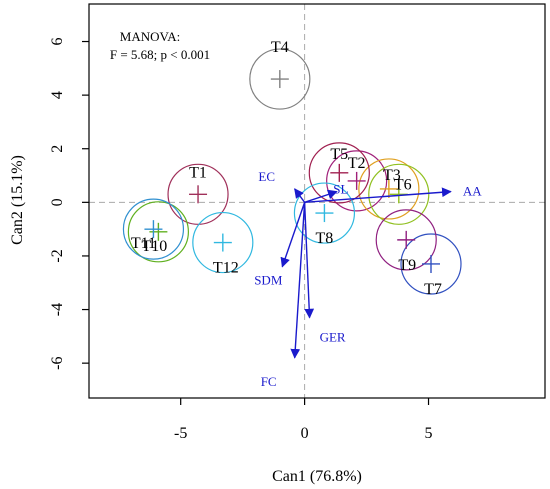 The image size is (550, 489). What do you see at coordinates (57, 255) in the screenshot?
I see `y-tick-label: -2` at bounding box center [57, 255].